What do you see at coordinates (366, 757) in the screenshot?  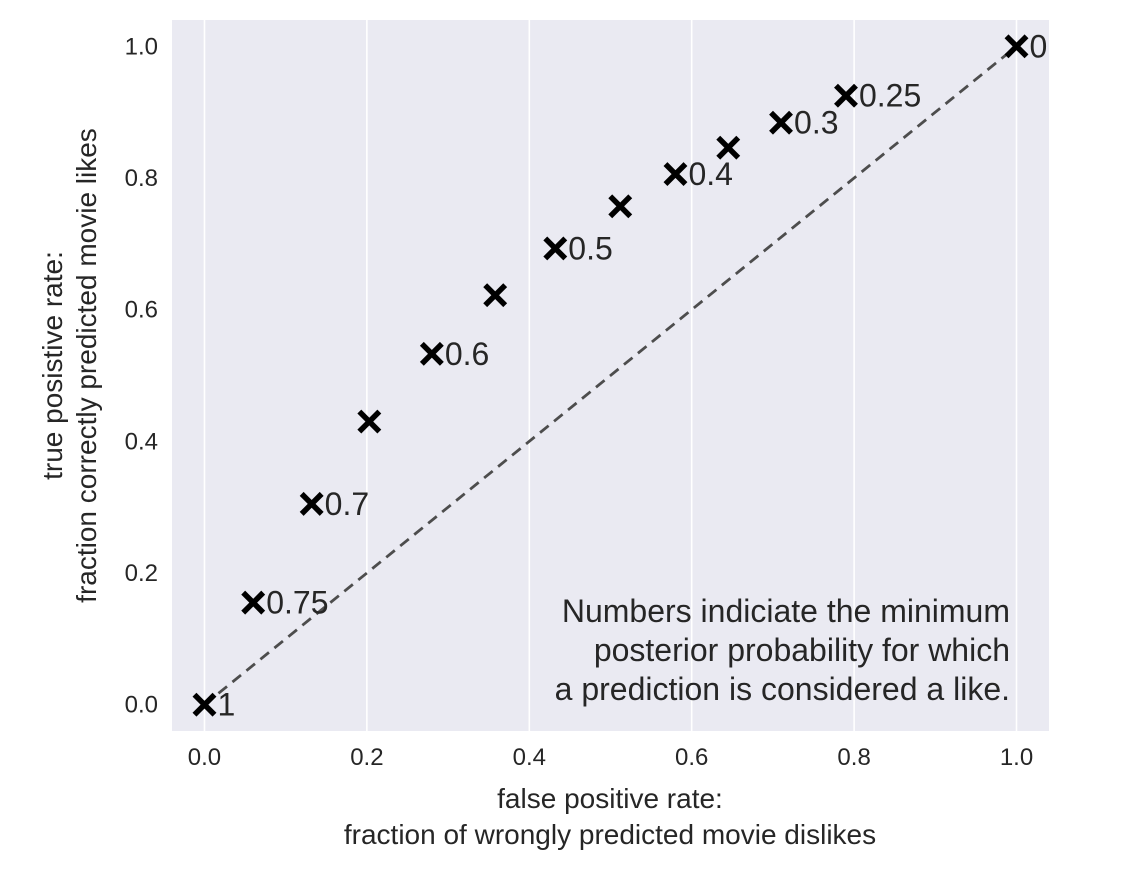 I see `x-tick-label: 0.2` at bounding box center [366, 757].